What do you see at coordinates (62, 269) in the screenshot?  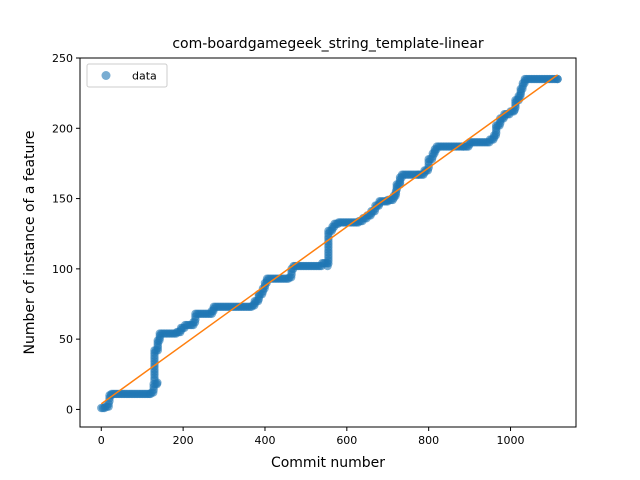 I see `y-tick-label: 100` at bounding box center [62, 269].